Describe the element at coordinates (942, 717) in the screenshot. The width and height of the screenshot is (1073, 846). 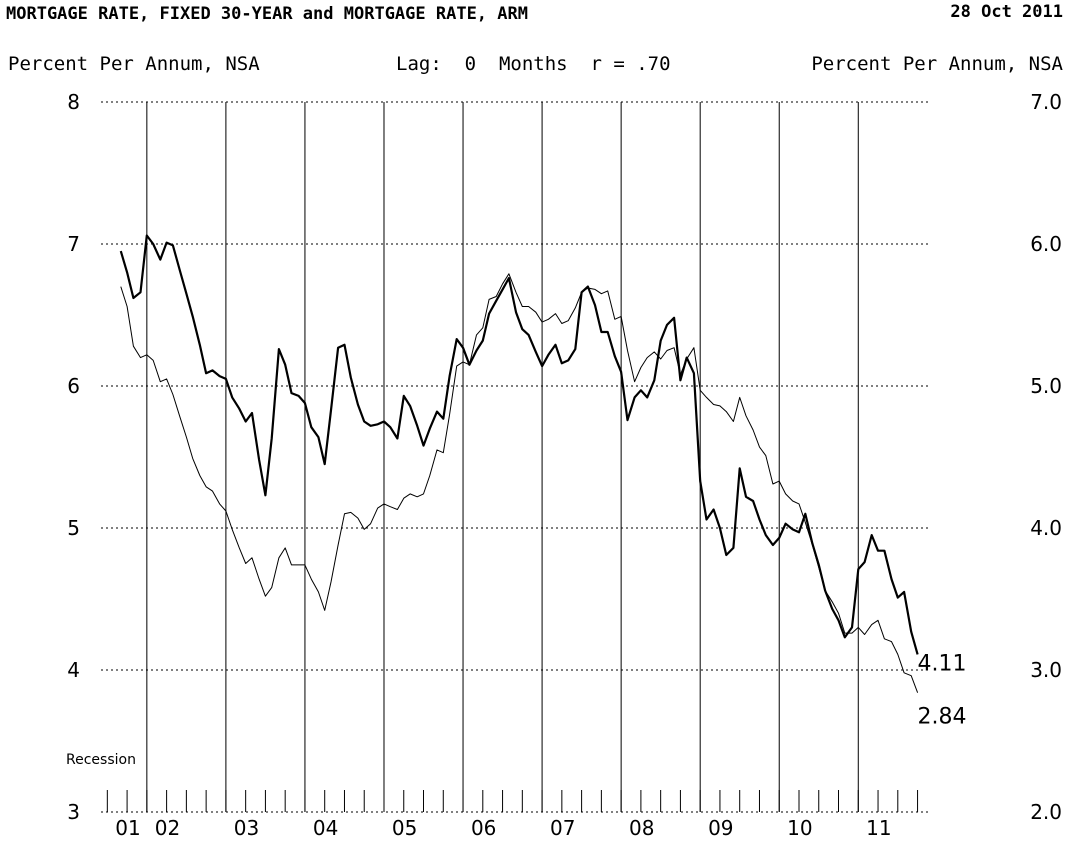
I see `arm-rate-end-label: 2.84` at that location.